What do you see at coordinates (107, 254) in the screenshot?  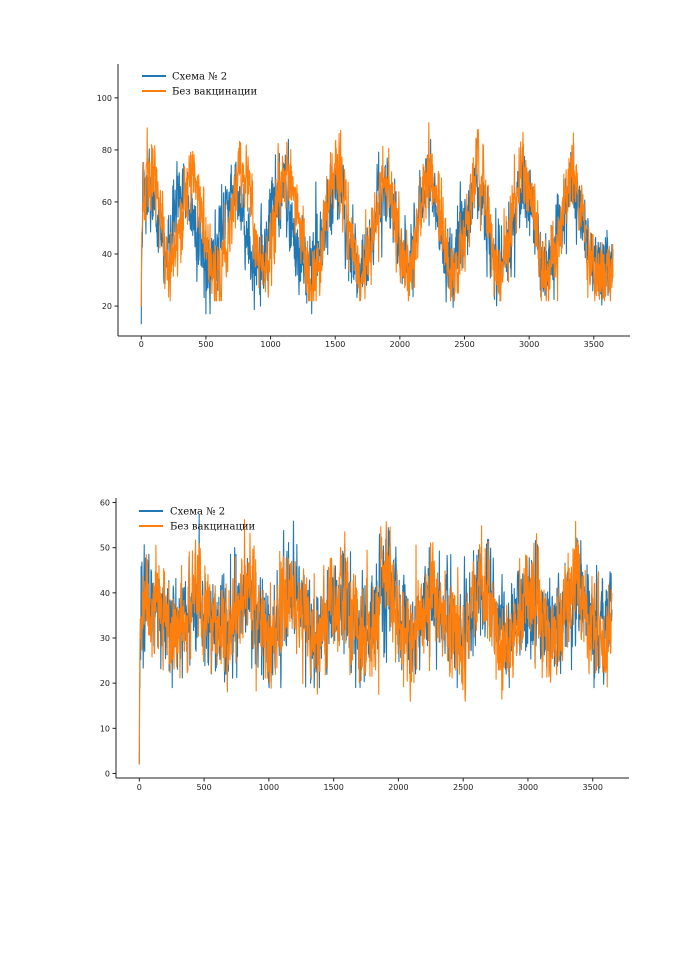 I see `chart-1-y-tick-label-40: 40` at bounding box center [107, 254].